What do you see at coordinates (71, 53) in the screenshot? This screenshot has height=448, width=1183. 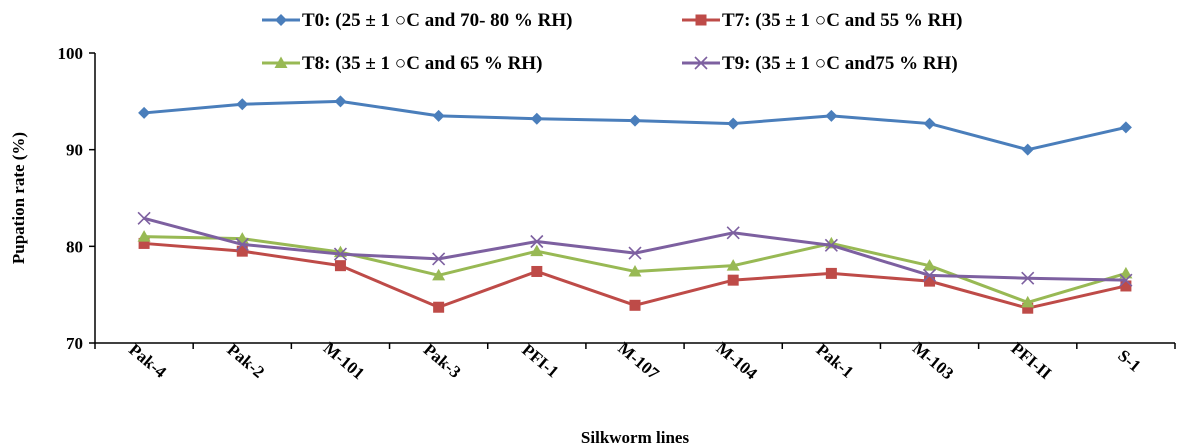 I see `y-tick-label: 100` at bounding box center [71, 53].